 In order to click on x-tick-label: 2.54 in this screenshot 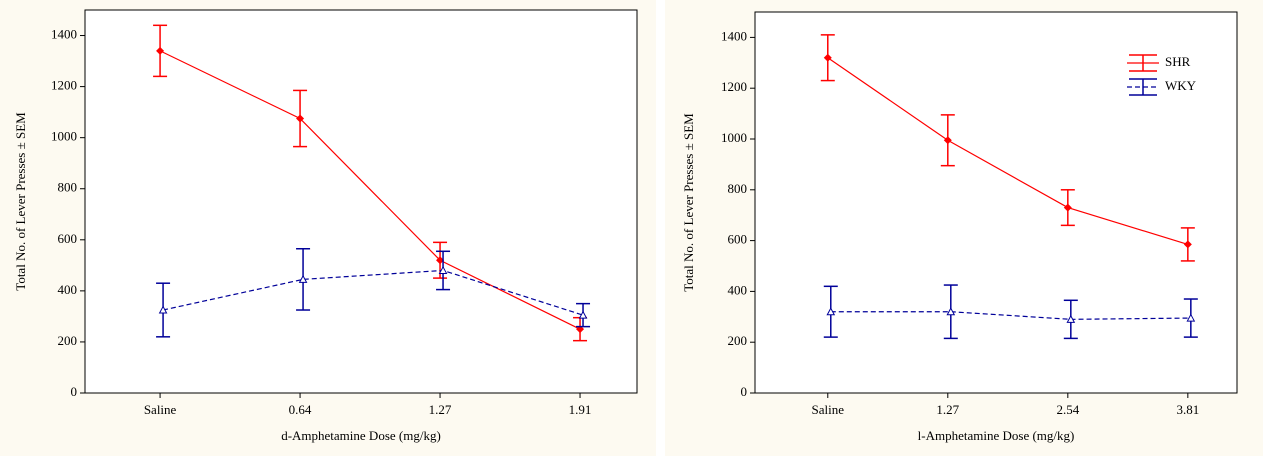, I will do `click(1067, 409)`.